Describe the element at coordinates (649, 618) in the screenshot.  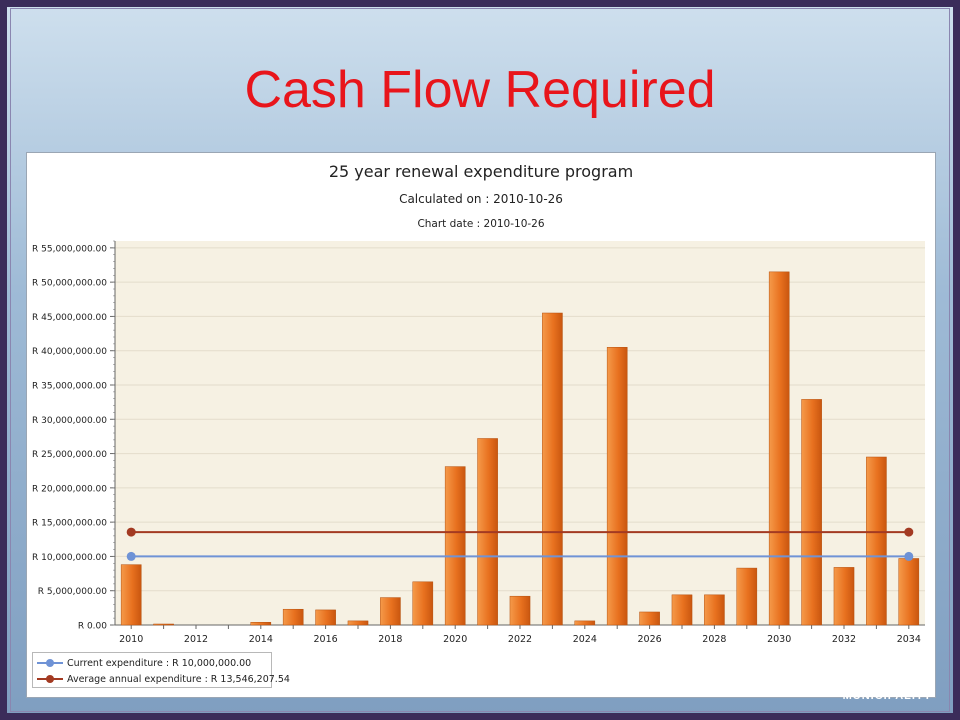
I see `bar-2026` at that location.